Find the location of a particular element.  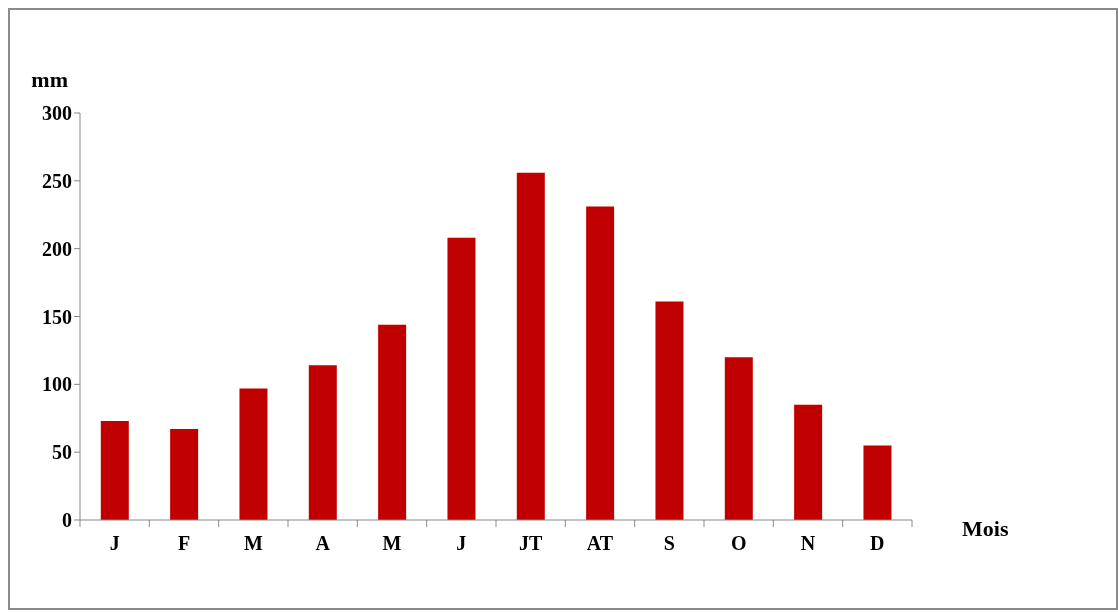

x-tick-label: A is located at coordinates (323, 543).